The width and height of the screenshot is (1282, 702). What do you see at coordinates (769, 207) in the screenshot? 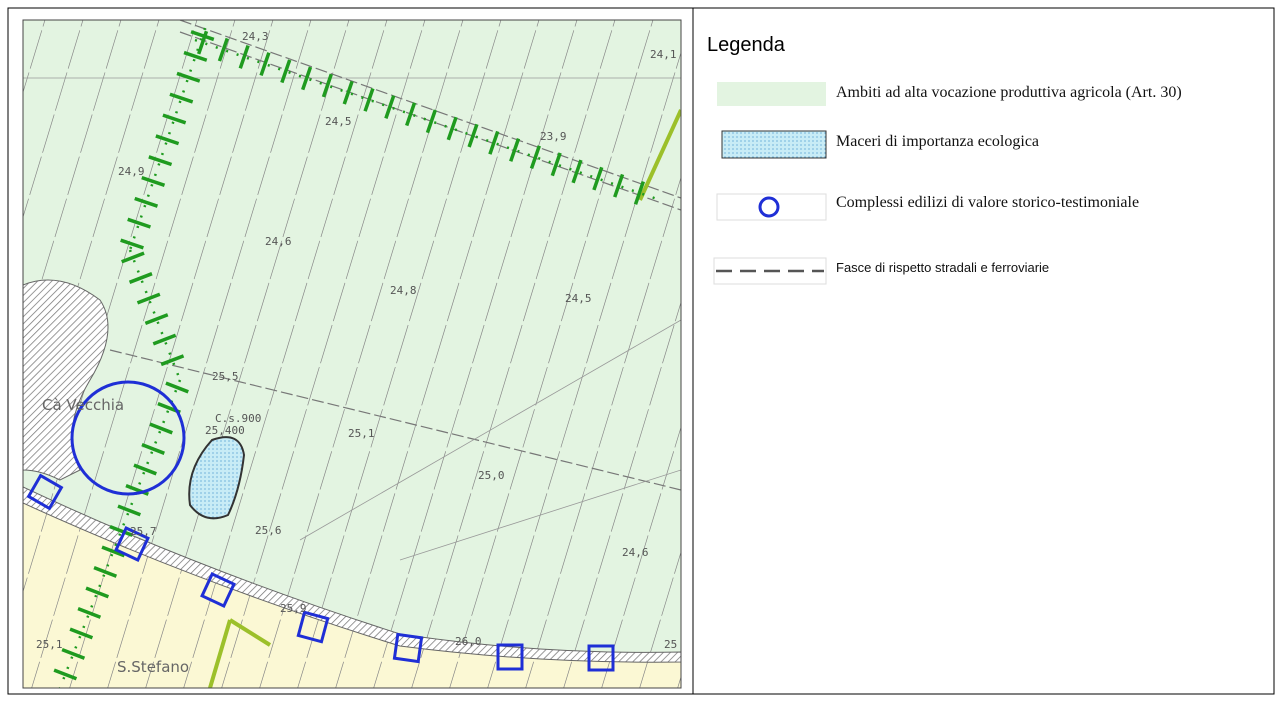
I see `swatch-circle` at bounding box center [769, 207].